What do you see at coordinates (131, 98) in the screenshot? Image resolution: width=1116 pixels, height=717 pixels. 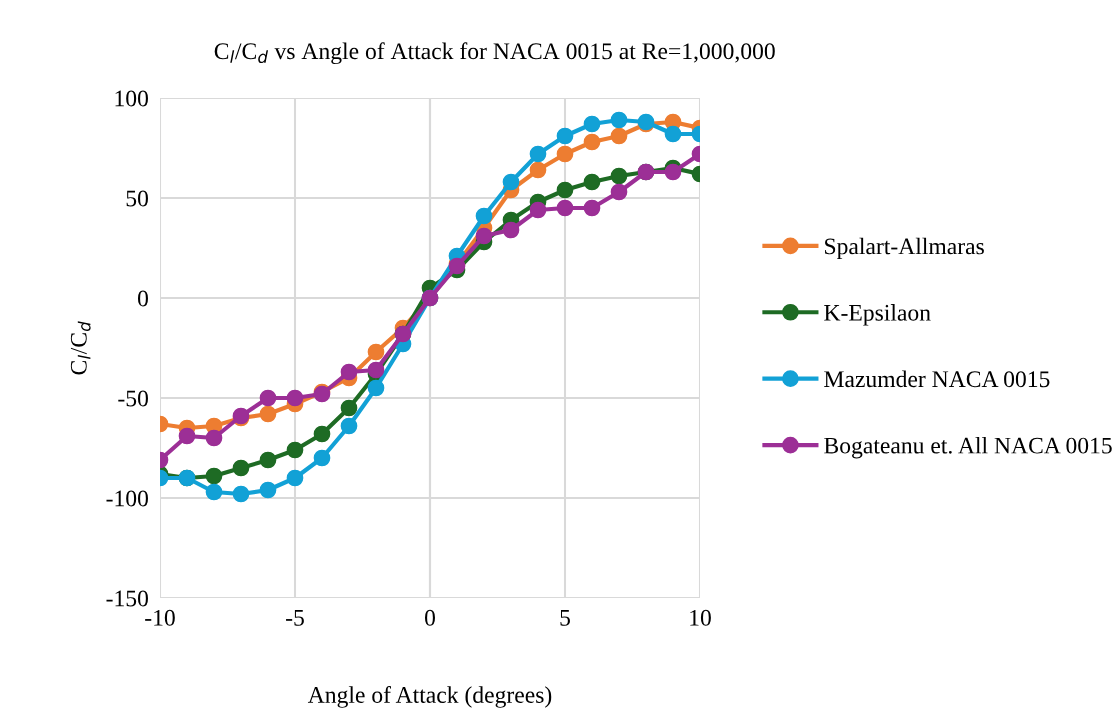 I see `y-tick-label: 100` at bounding box center [131, 98].